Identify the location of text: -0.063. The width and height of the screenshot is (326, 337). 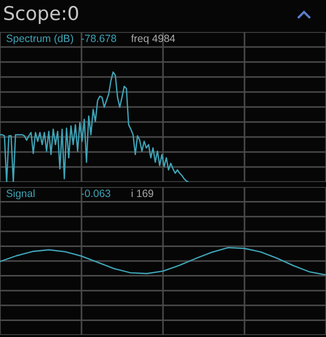
(96, 194).